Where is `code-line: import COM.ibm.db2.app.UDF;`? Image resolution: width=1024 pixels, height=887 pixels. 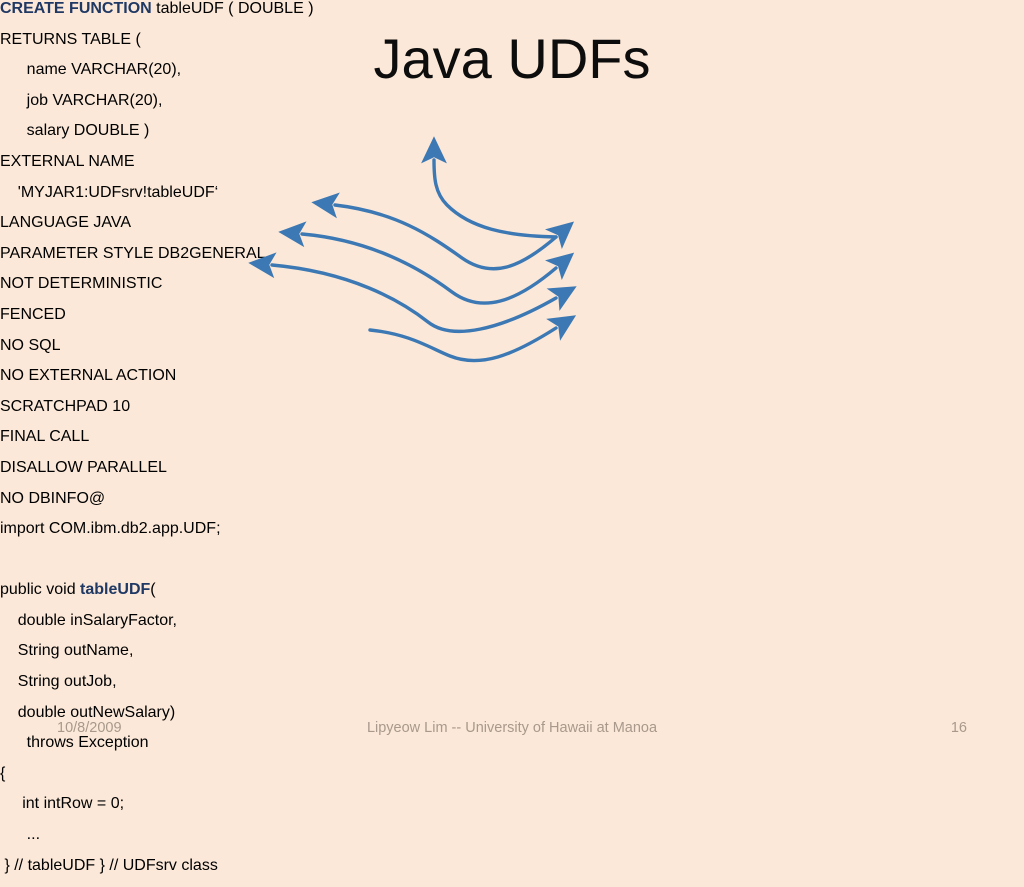 code-line: import COM.ibm.db2.app.UDF; is located at coordinates (110, 529).